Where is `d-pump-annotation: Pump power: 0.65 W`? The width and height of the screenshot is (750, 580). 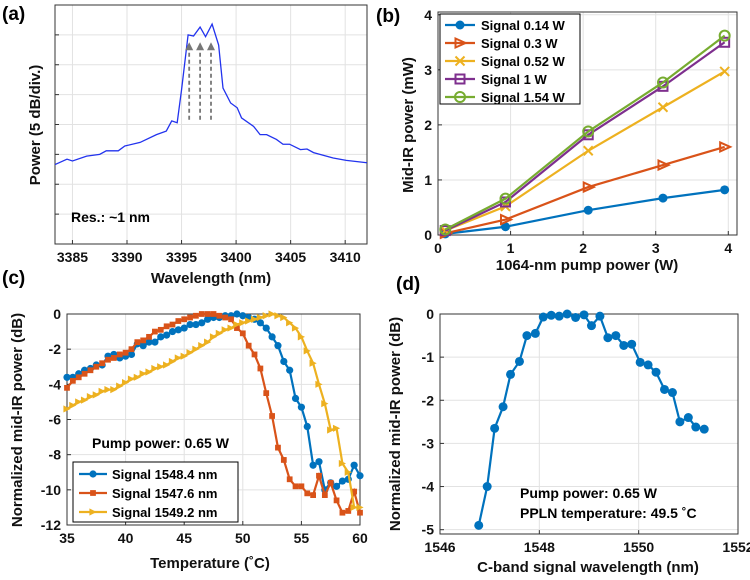 d-pump-annotation: Pump power: 0.65 W is located at coordinates (589, 493).